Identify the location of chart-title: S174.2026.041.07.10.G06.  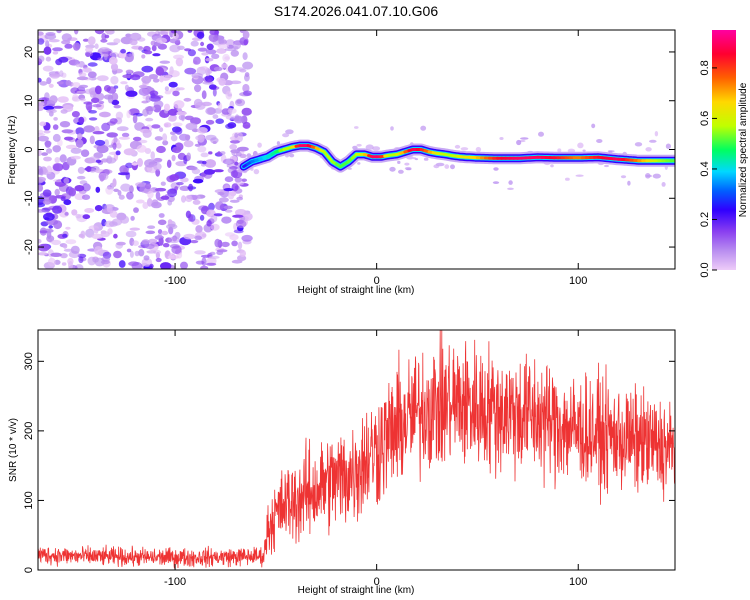
(356, 11).